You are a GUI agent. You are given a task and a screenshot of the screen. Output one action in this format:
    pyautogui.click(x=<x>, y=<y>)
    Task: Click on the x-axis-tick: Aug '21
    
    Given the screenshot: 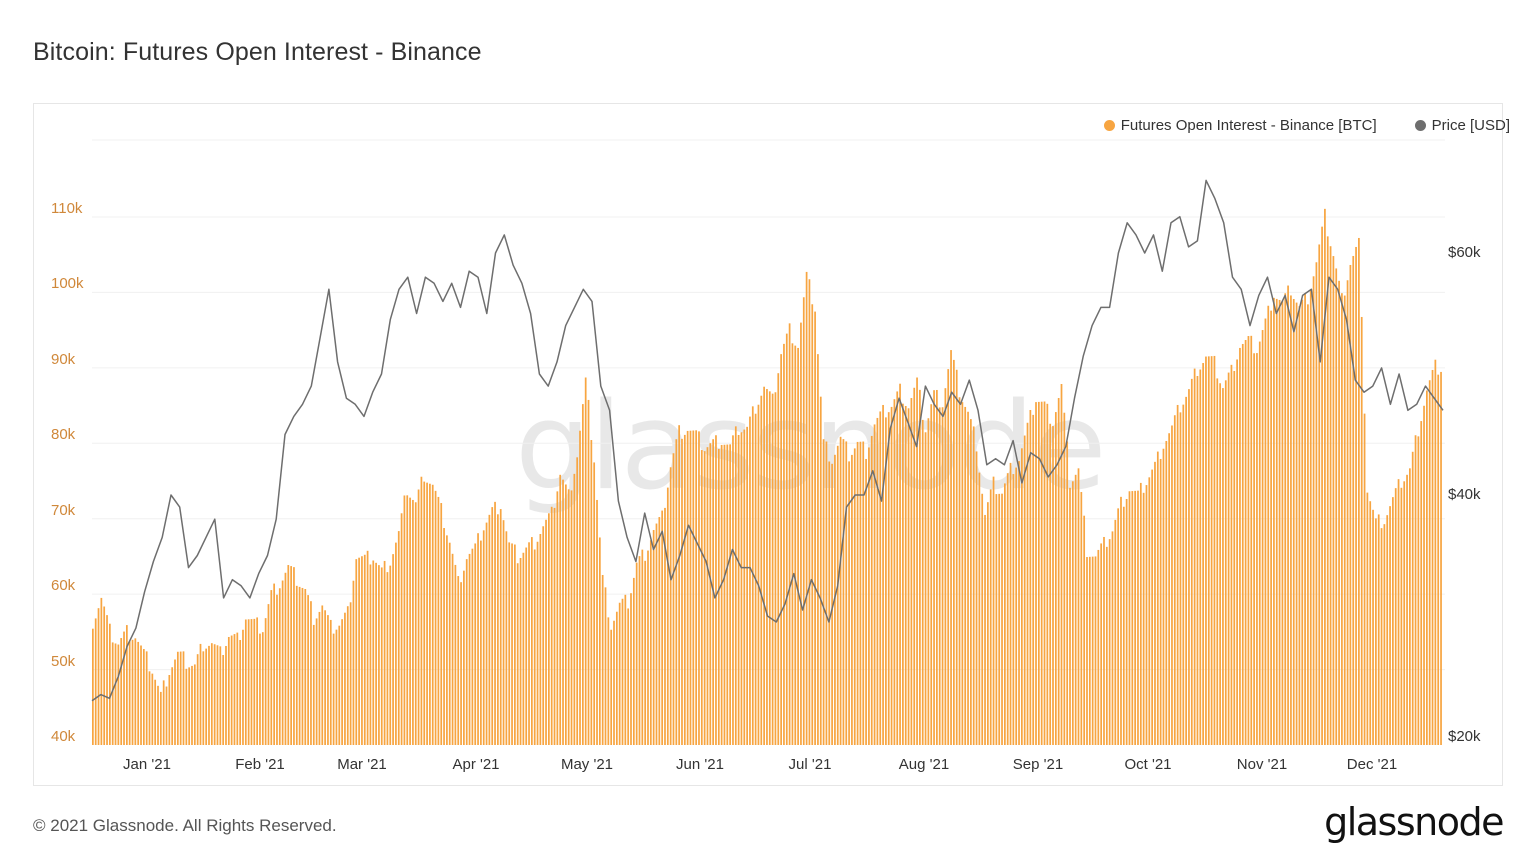 What is the action you would take?
    pyautogui.click(x=924, y=764)
    